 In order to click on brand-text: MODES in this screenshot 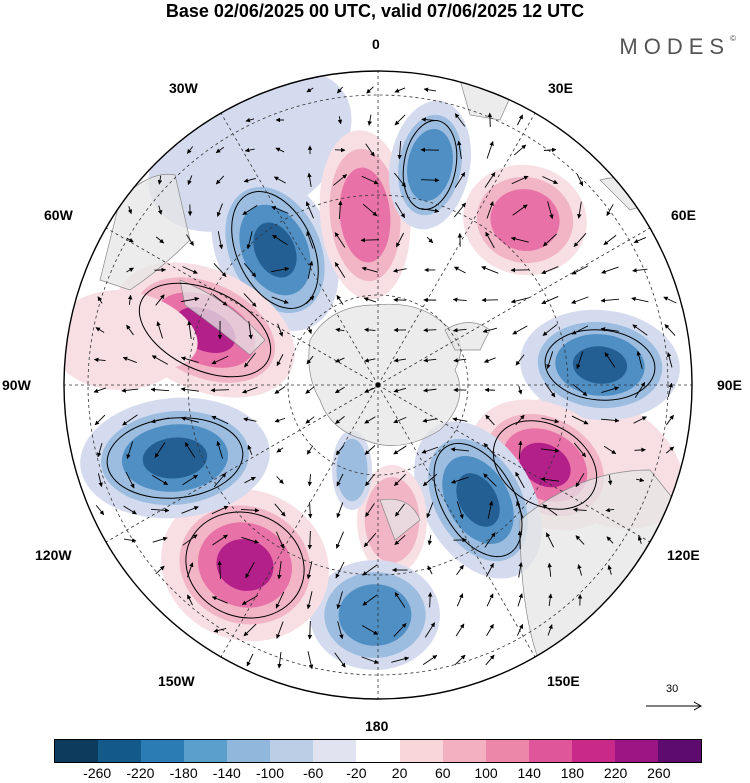, I will do `click(675, 46)`.